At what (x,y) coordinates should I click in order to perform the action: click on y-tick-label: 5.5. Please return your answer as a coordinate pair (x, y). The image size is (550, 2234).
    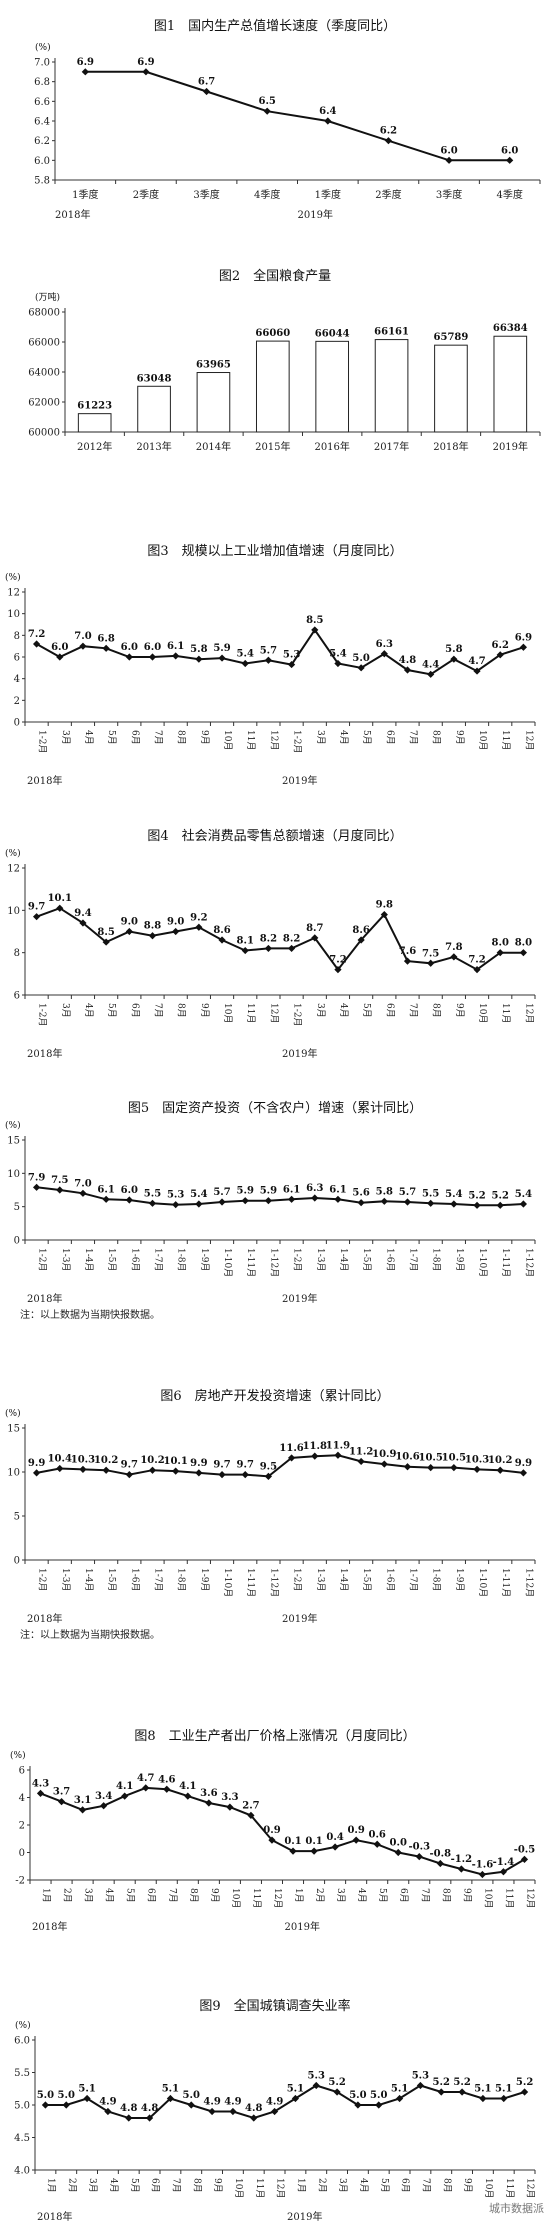
    Looking at the image, I should click on (22, 2073).